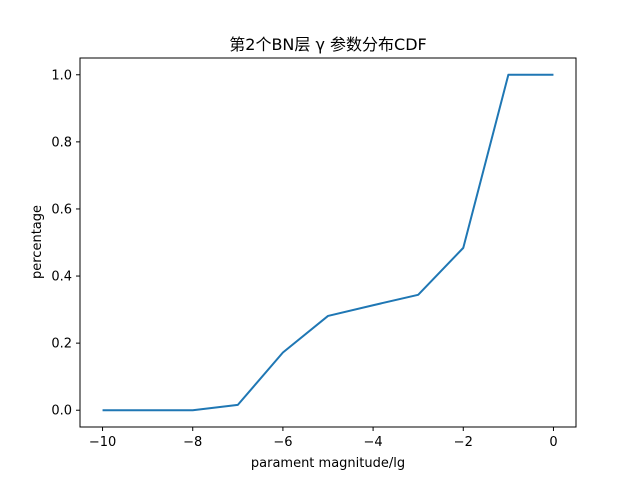 This screenshot has width=640, height=480. What do you see at coordinates (463, 442) in the screenshot?
I see `x-tick-label: −2` at bounding box center [463, 442].